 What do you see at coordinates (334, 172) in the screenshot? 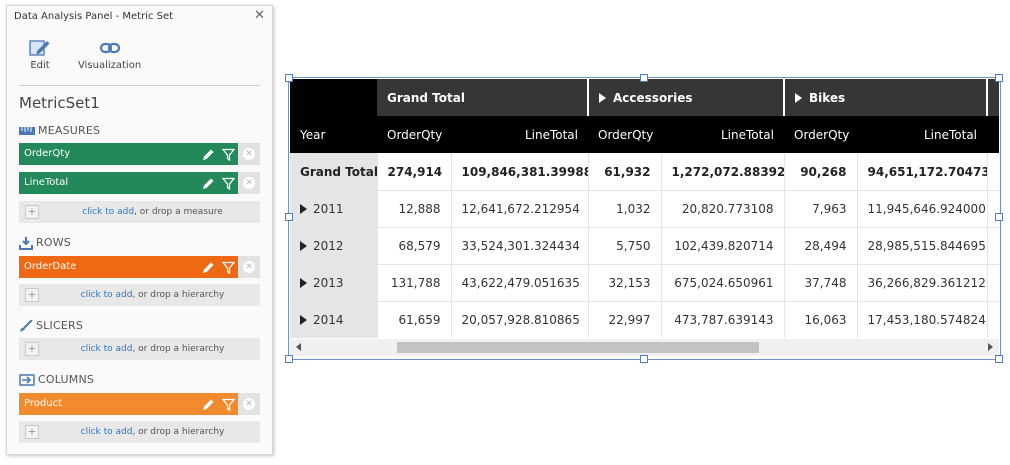
I see `row-label: Grand Total` at bounding box center [334, 172].